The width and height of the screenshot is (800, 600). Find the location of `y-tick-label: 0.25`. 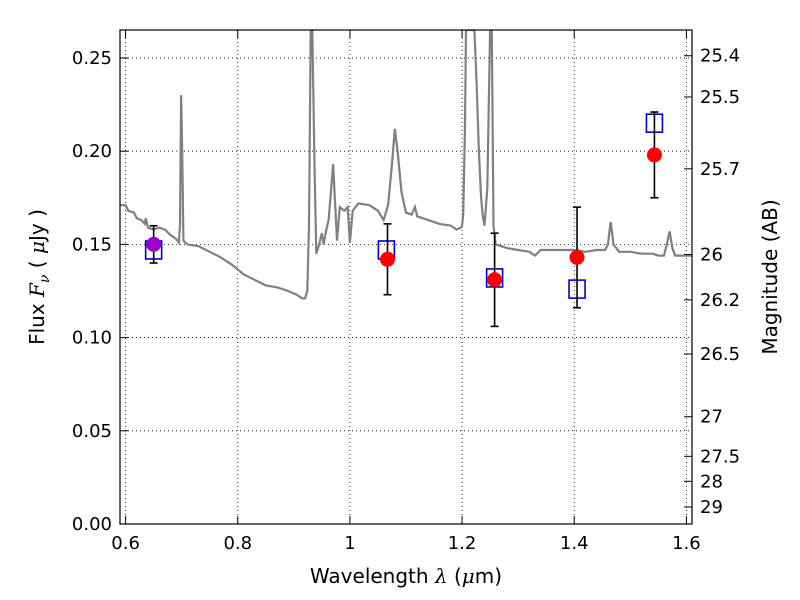

y-tick-label: 0.25 is located at coordinates (92, 58).